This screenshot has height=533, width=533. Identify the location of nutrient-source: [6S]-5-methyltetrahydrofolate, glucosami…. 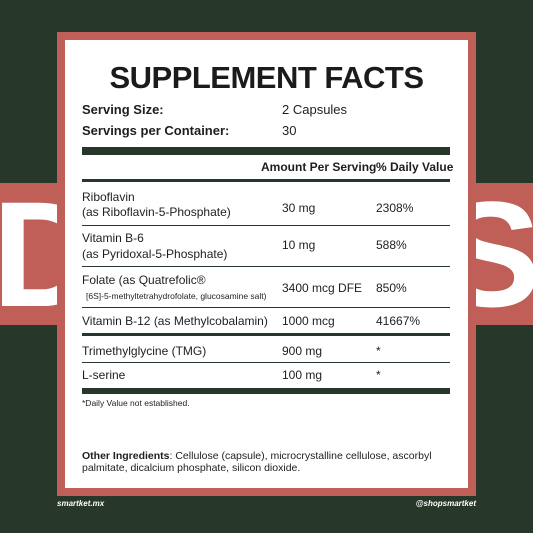
(176, 296).